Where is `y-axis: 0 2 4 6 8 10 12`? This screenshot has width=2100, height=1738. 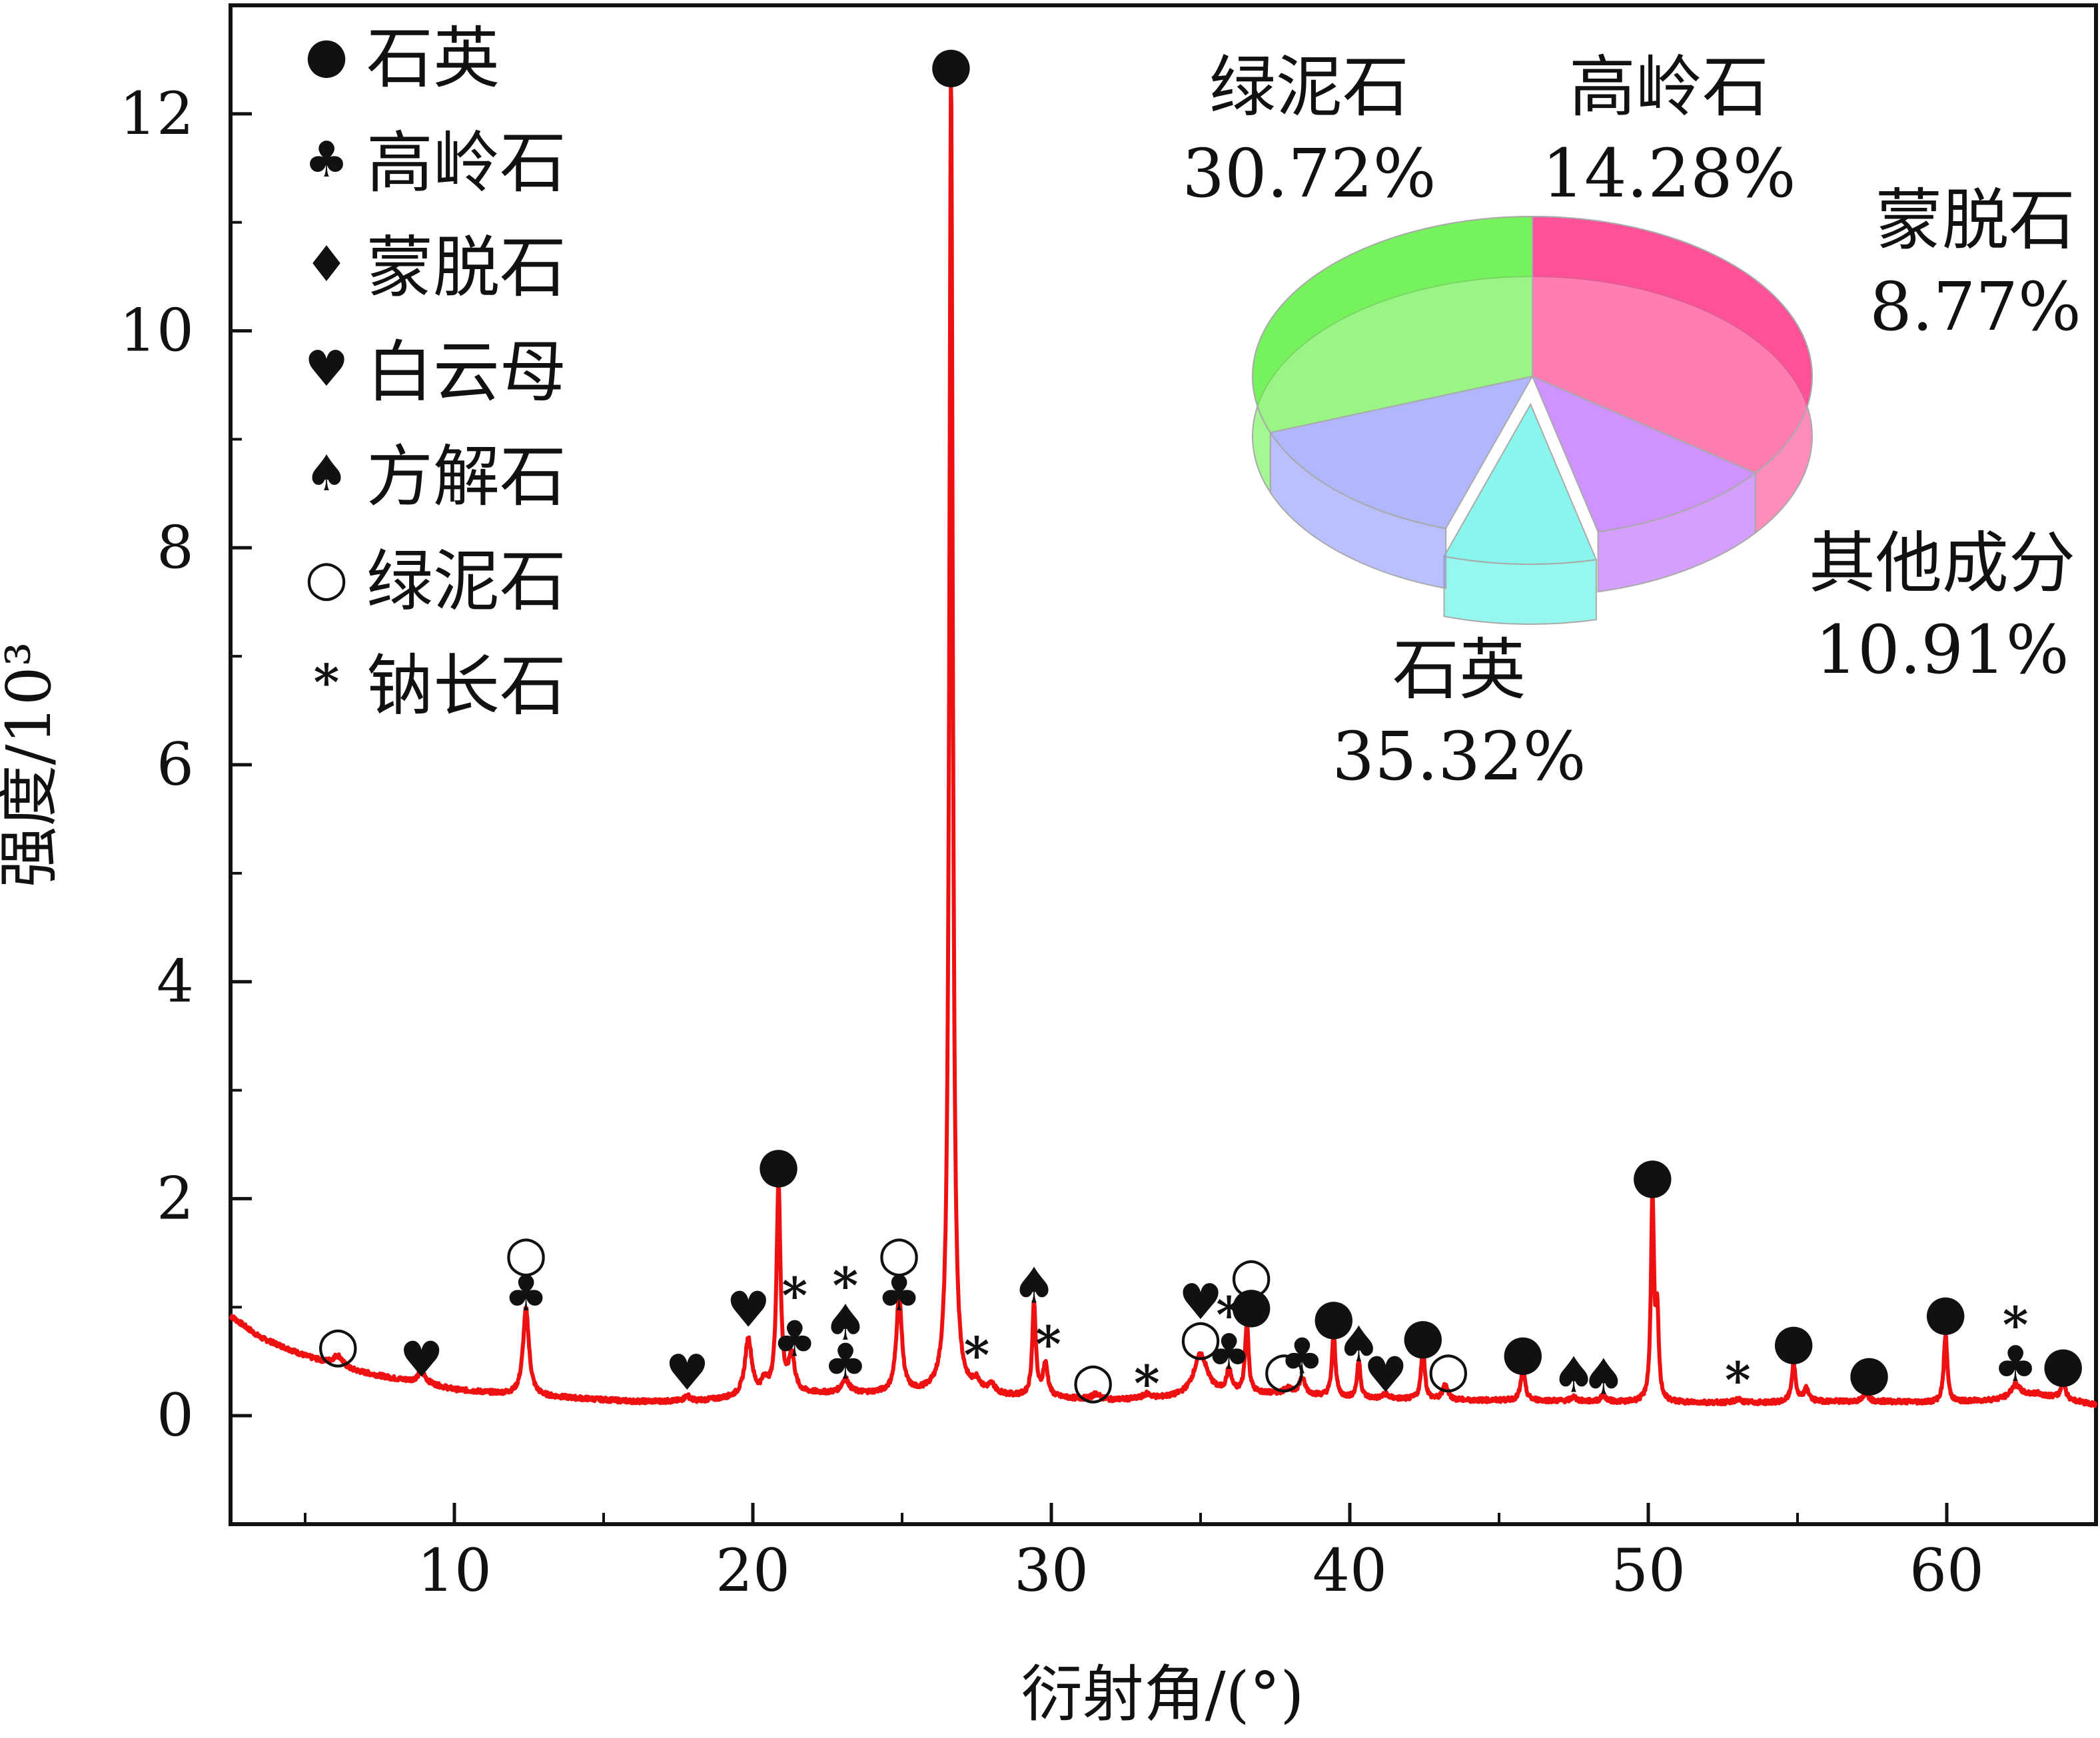 y-axis: 0 2 4 6 8 10 12 is located at coordinates (185, 764).